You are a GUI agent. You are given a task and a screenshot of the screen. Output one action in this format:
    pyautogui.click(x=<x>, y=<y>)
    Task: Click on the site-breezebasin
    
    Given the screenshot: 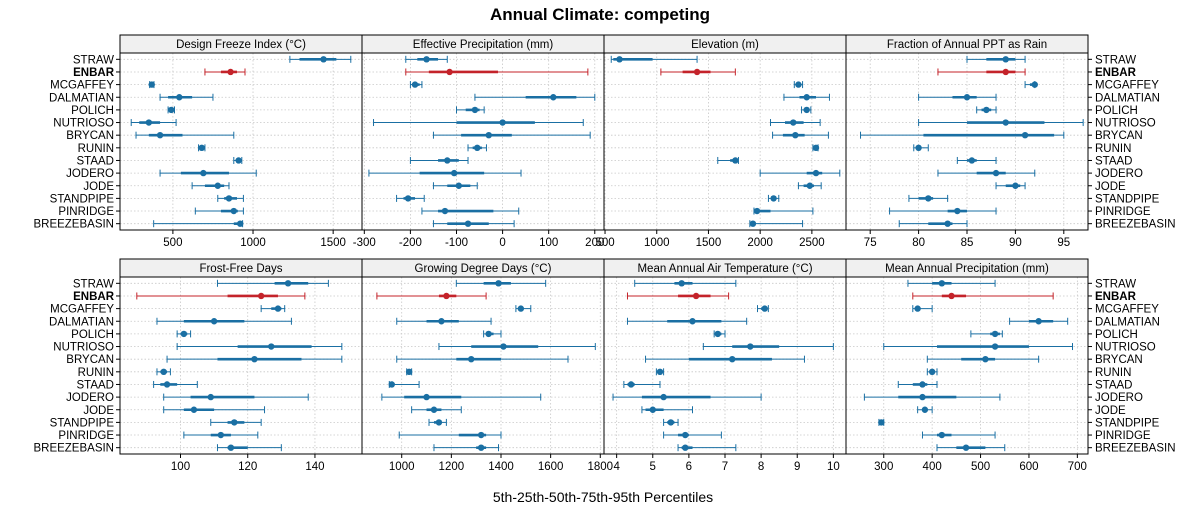 What is the action you would take?
    pyautogui.click(x=473, y=224)
    